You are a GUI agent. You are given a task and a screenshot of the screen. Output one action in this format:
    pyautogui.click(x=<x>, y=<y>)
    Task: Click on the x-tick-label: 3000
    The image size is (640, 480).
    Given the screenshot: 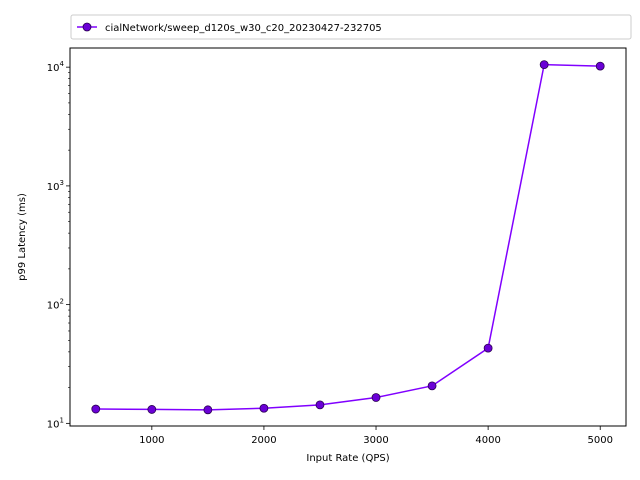 What is the action you would take?
    pyautogui.click(x=375, y=440)
    